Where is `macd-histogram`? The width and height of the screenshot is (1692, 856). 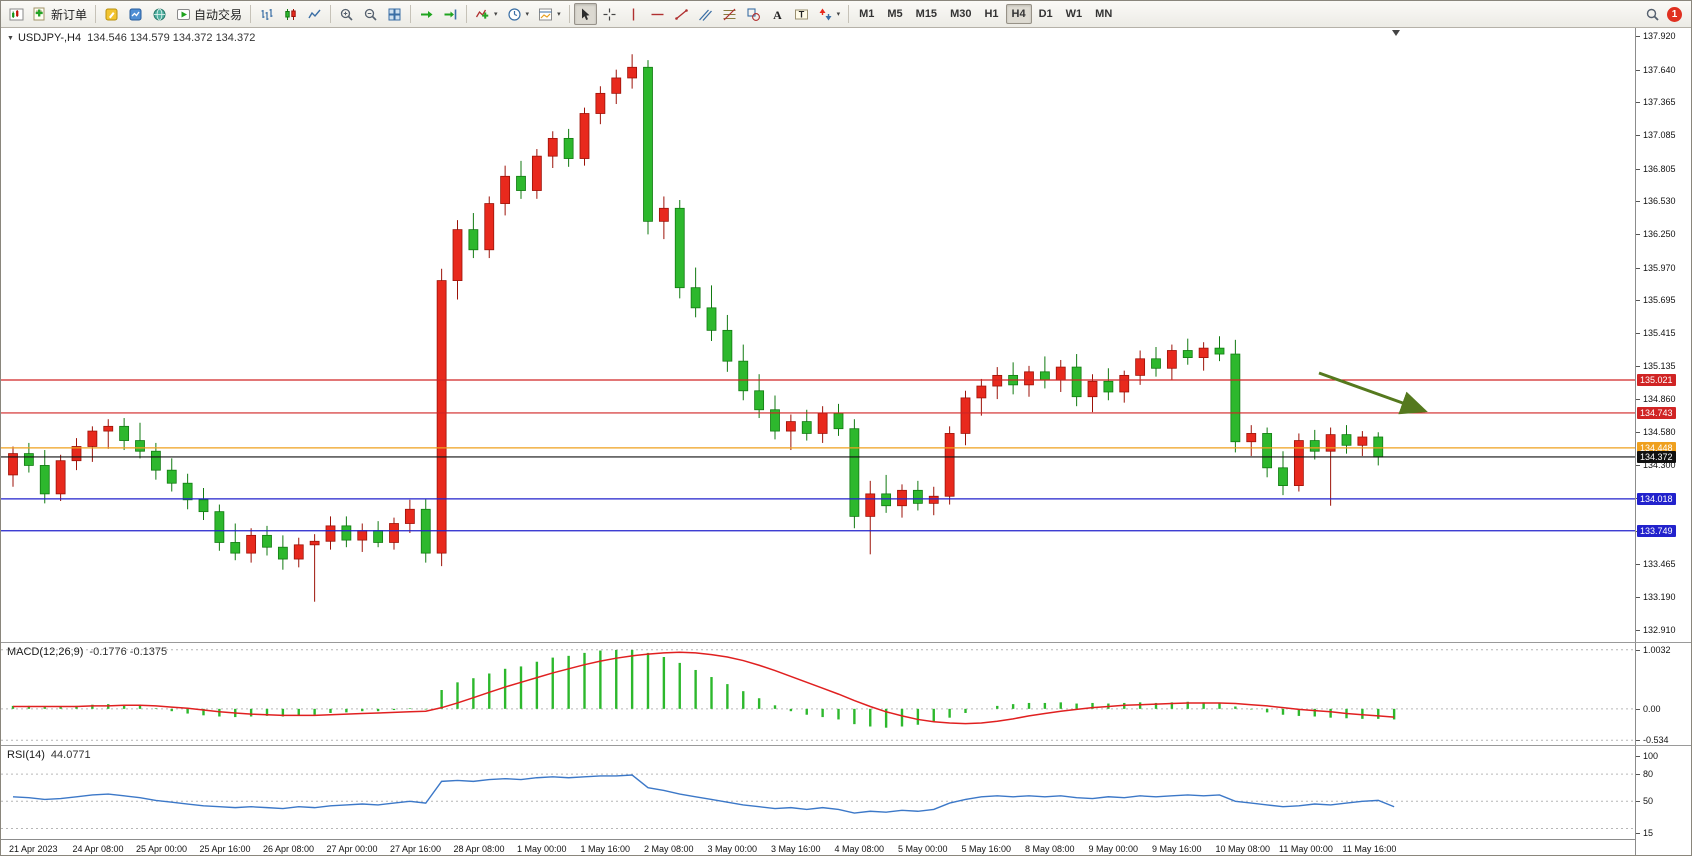
macd-histogram is located at coordinates (703, 688).